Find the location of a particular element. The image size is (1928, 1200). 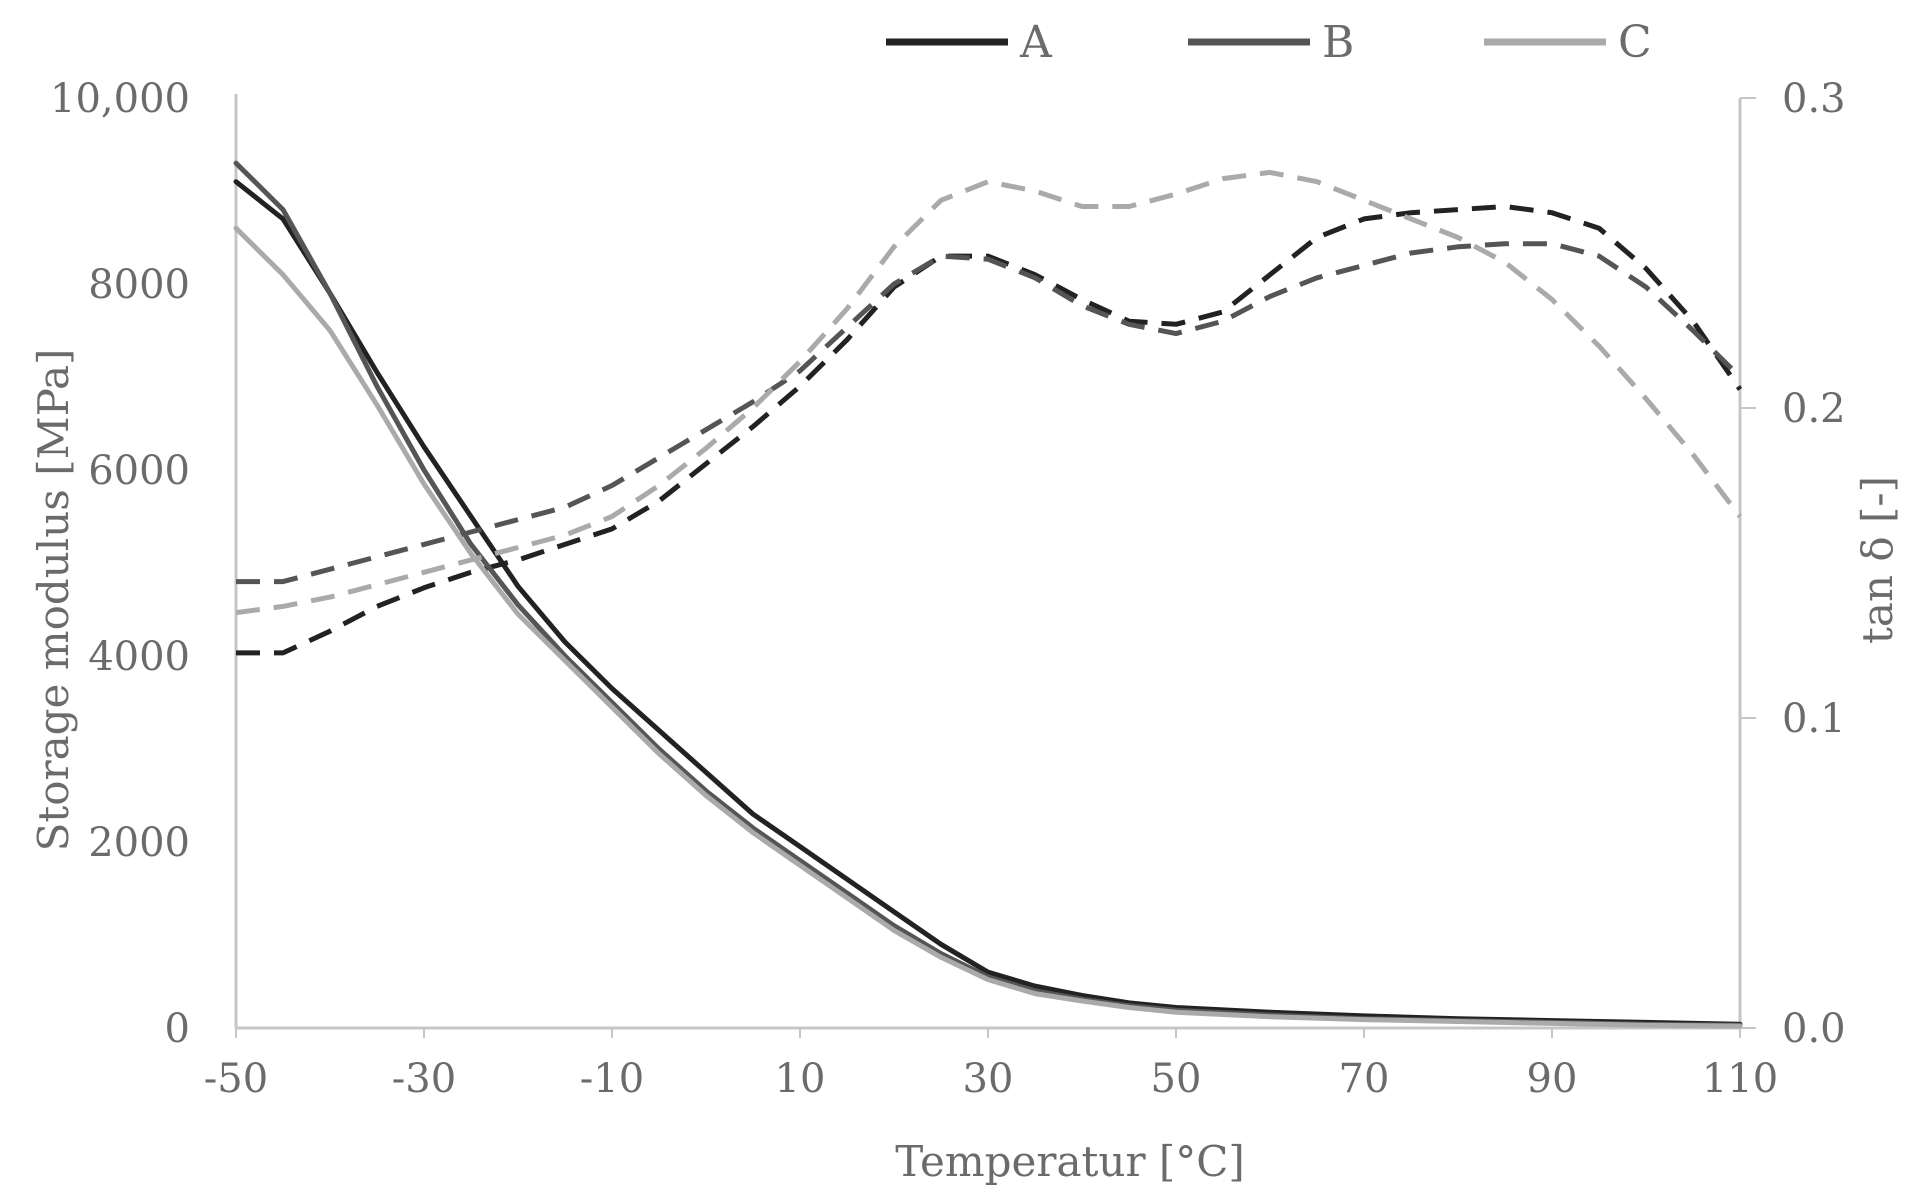

y2-axis-title: tan δ [-] is located at coordinates (1877, 560).